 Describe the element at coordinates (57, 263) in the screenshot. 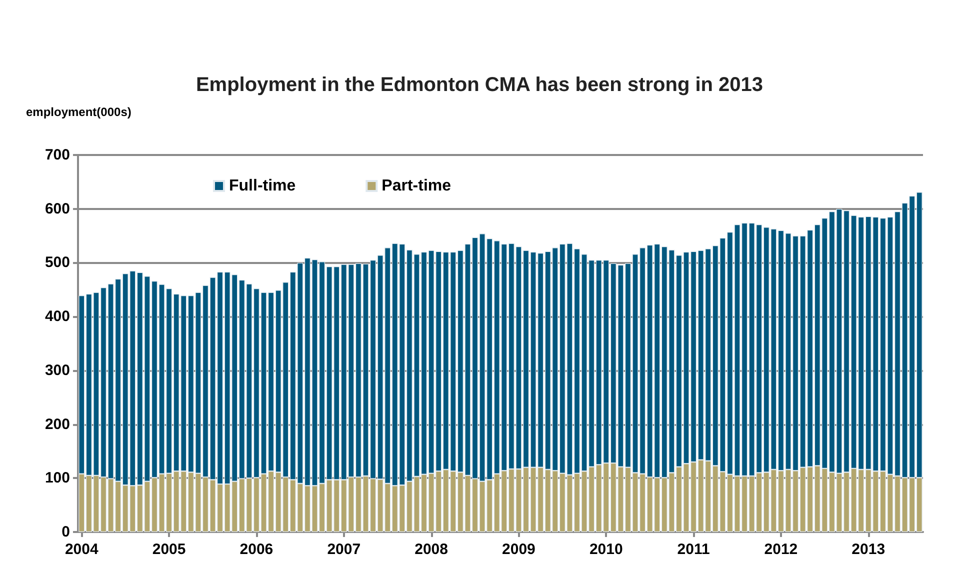

I see `y-tick-label: 500` at that location.